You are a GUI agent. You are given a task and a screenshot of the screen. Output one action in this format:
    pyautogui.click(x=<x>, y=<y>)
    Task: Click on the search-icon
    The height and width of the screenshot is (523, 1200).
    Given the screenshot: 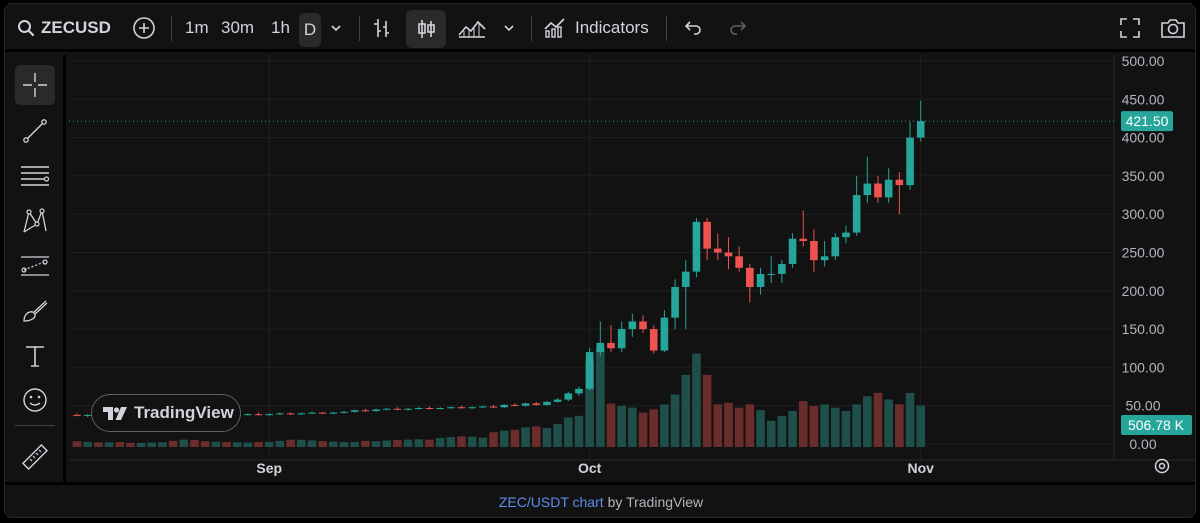 What is the action you would take?
    pyautogui.click(x=26, y=28)
    